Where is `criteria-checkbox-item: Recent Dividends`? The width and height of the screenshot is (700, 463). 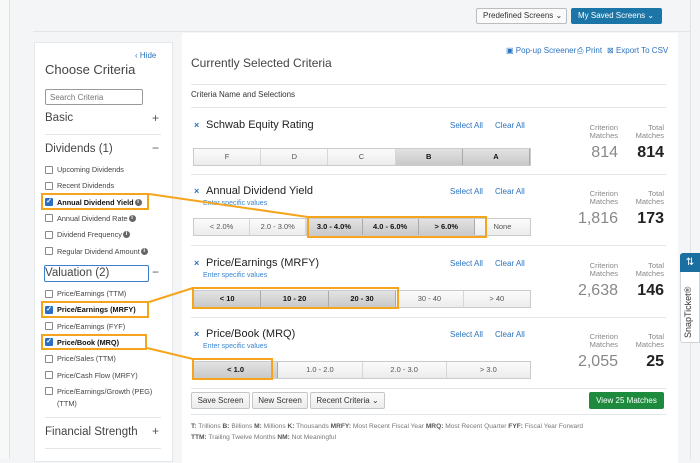 criteria-checkbox-item: Recent Dividends is located at coordinates (79, 185).